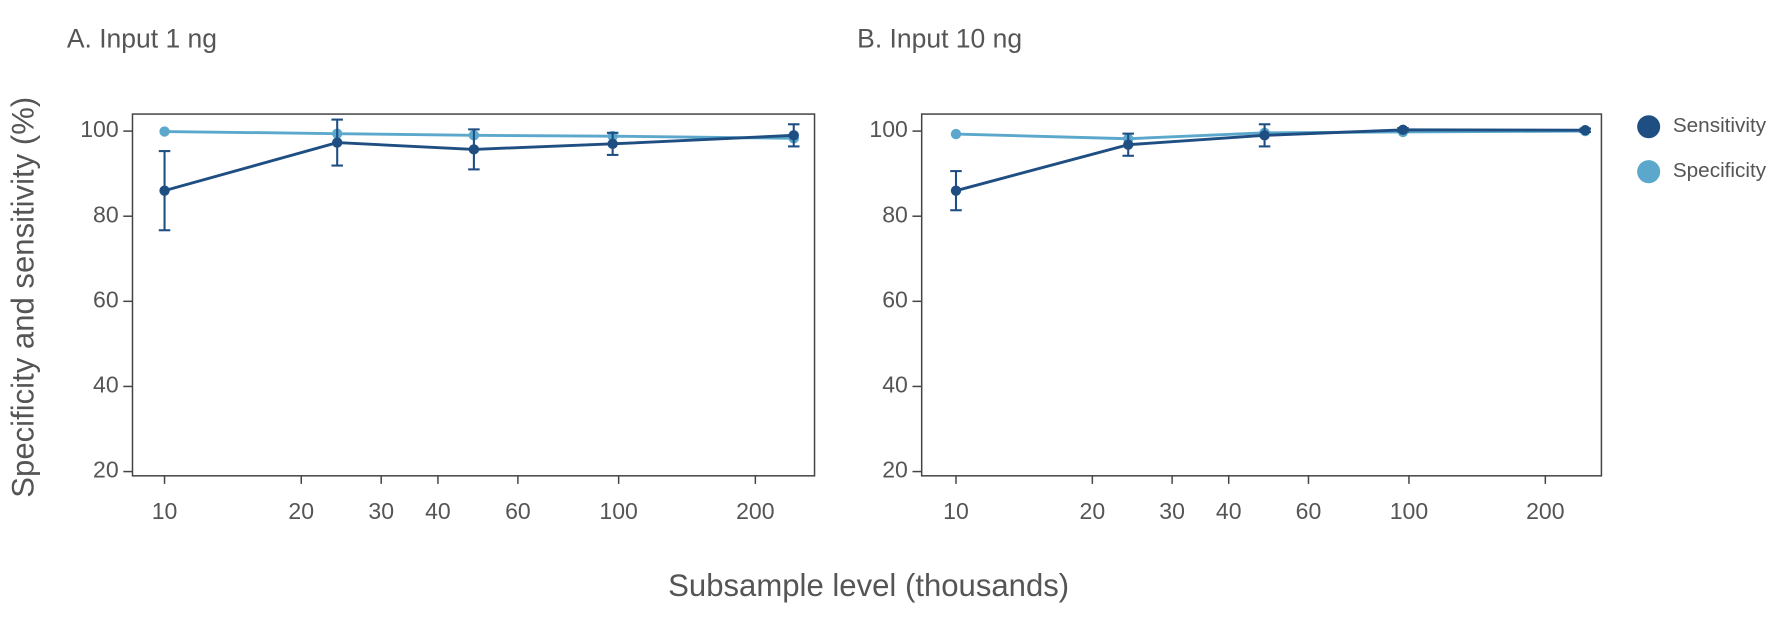 The image size is (1780, 618). I want to click on chart-title: B. Input 10 ng, so click(939, 38).